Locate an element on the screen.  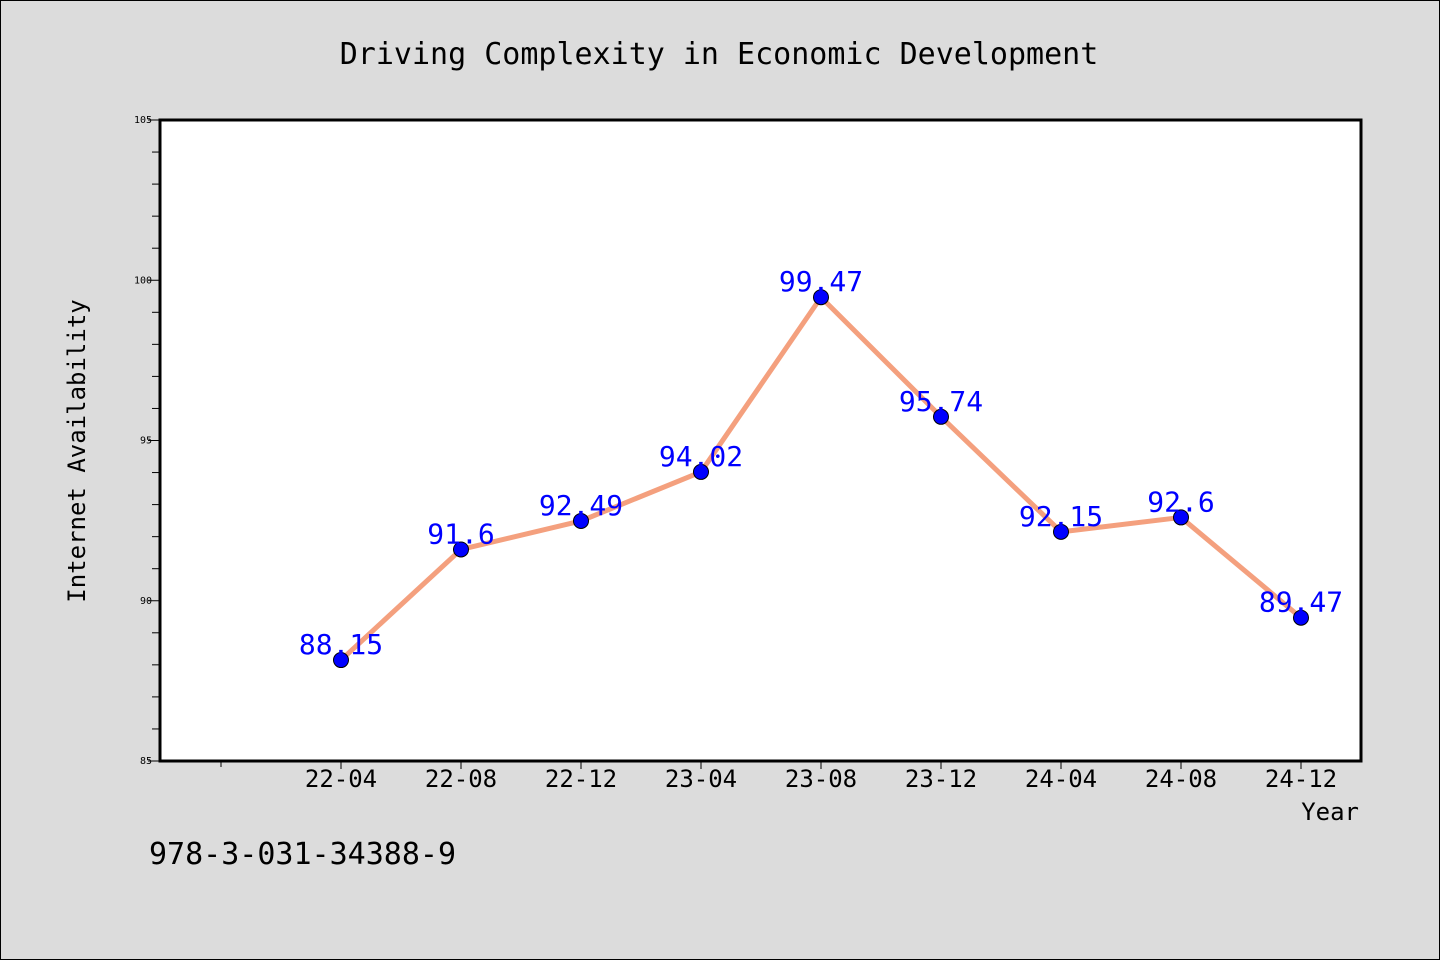
x-tick-label: 22-04 is located at coordinates (341, 779).